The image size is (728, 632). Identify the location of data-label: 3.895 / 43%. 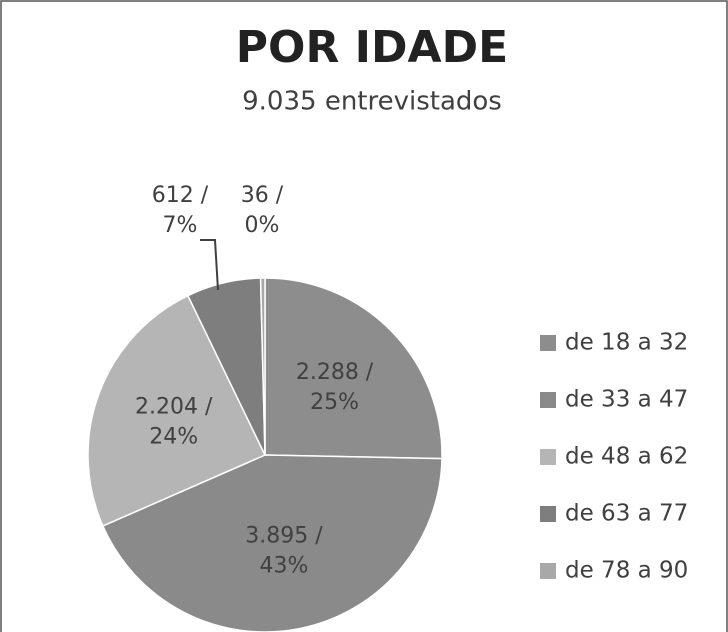
(284, 550).